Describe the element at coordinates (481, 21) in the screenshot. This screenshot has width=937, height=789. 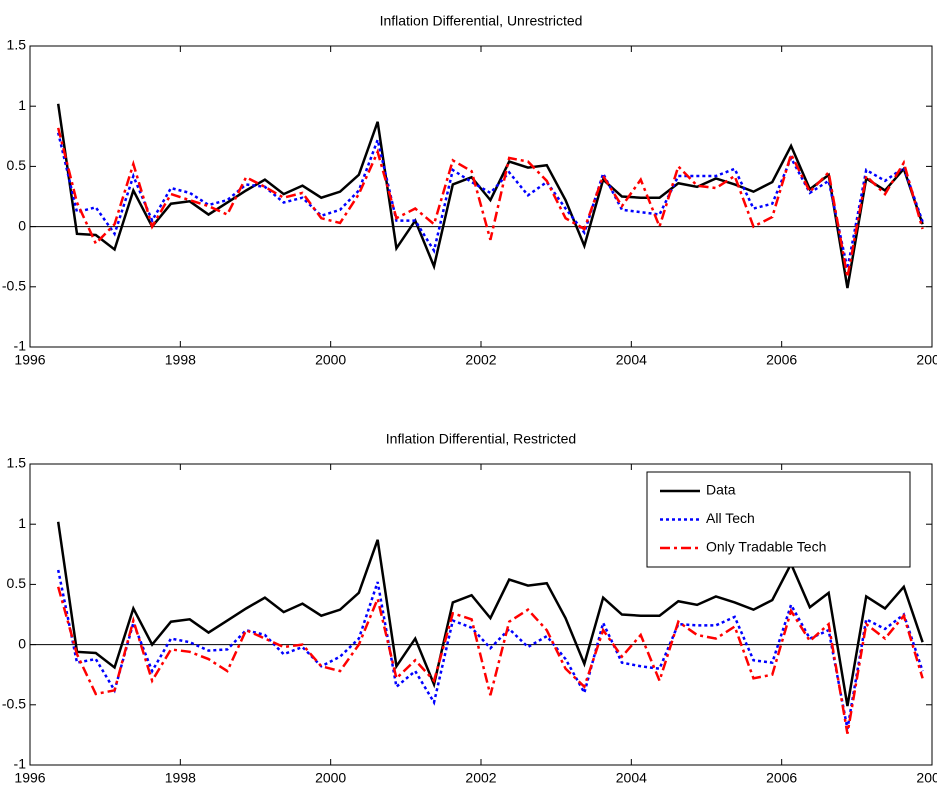
I see `chart-title: Inflation Differential, Unrestricted` at that location.